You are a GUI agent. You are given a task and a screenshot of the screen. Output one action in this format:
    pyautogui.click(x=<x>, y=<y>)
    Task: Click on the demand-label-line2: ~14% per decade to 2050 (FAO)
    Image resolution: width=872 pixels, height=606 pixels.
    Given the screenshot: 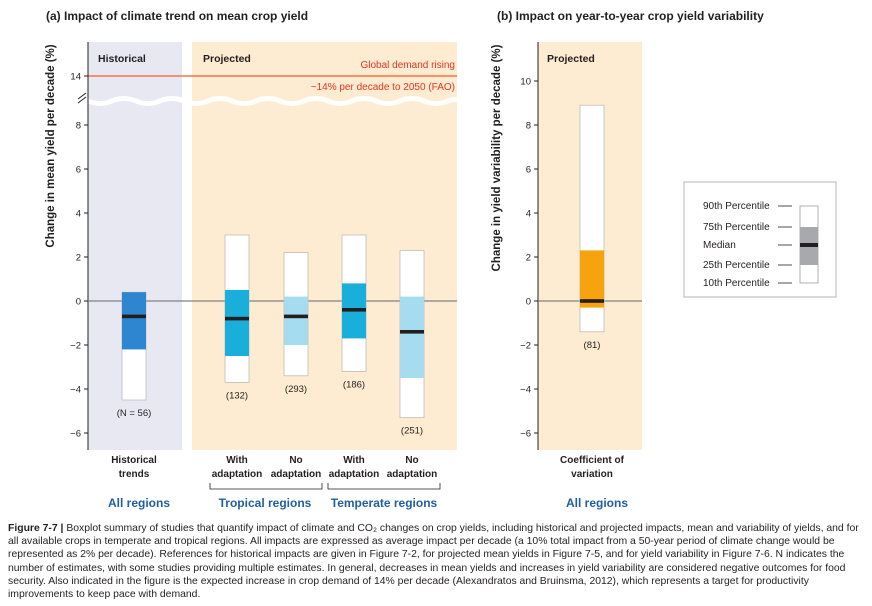 What is the action you would take?
    pyautogui.click(x=383, y=87)
    